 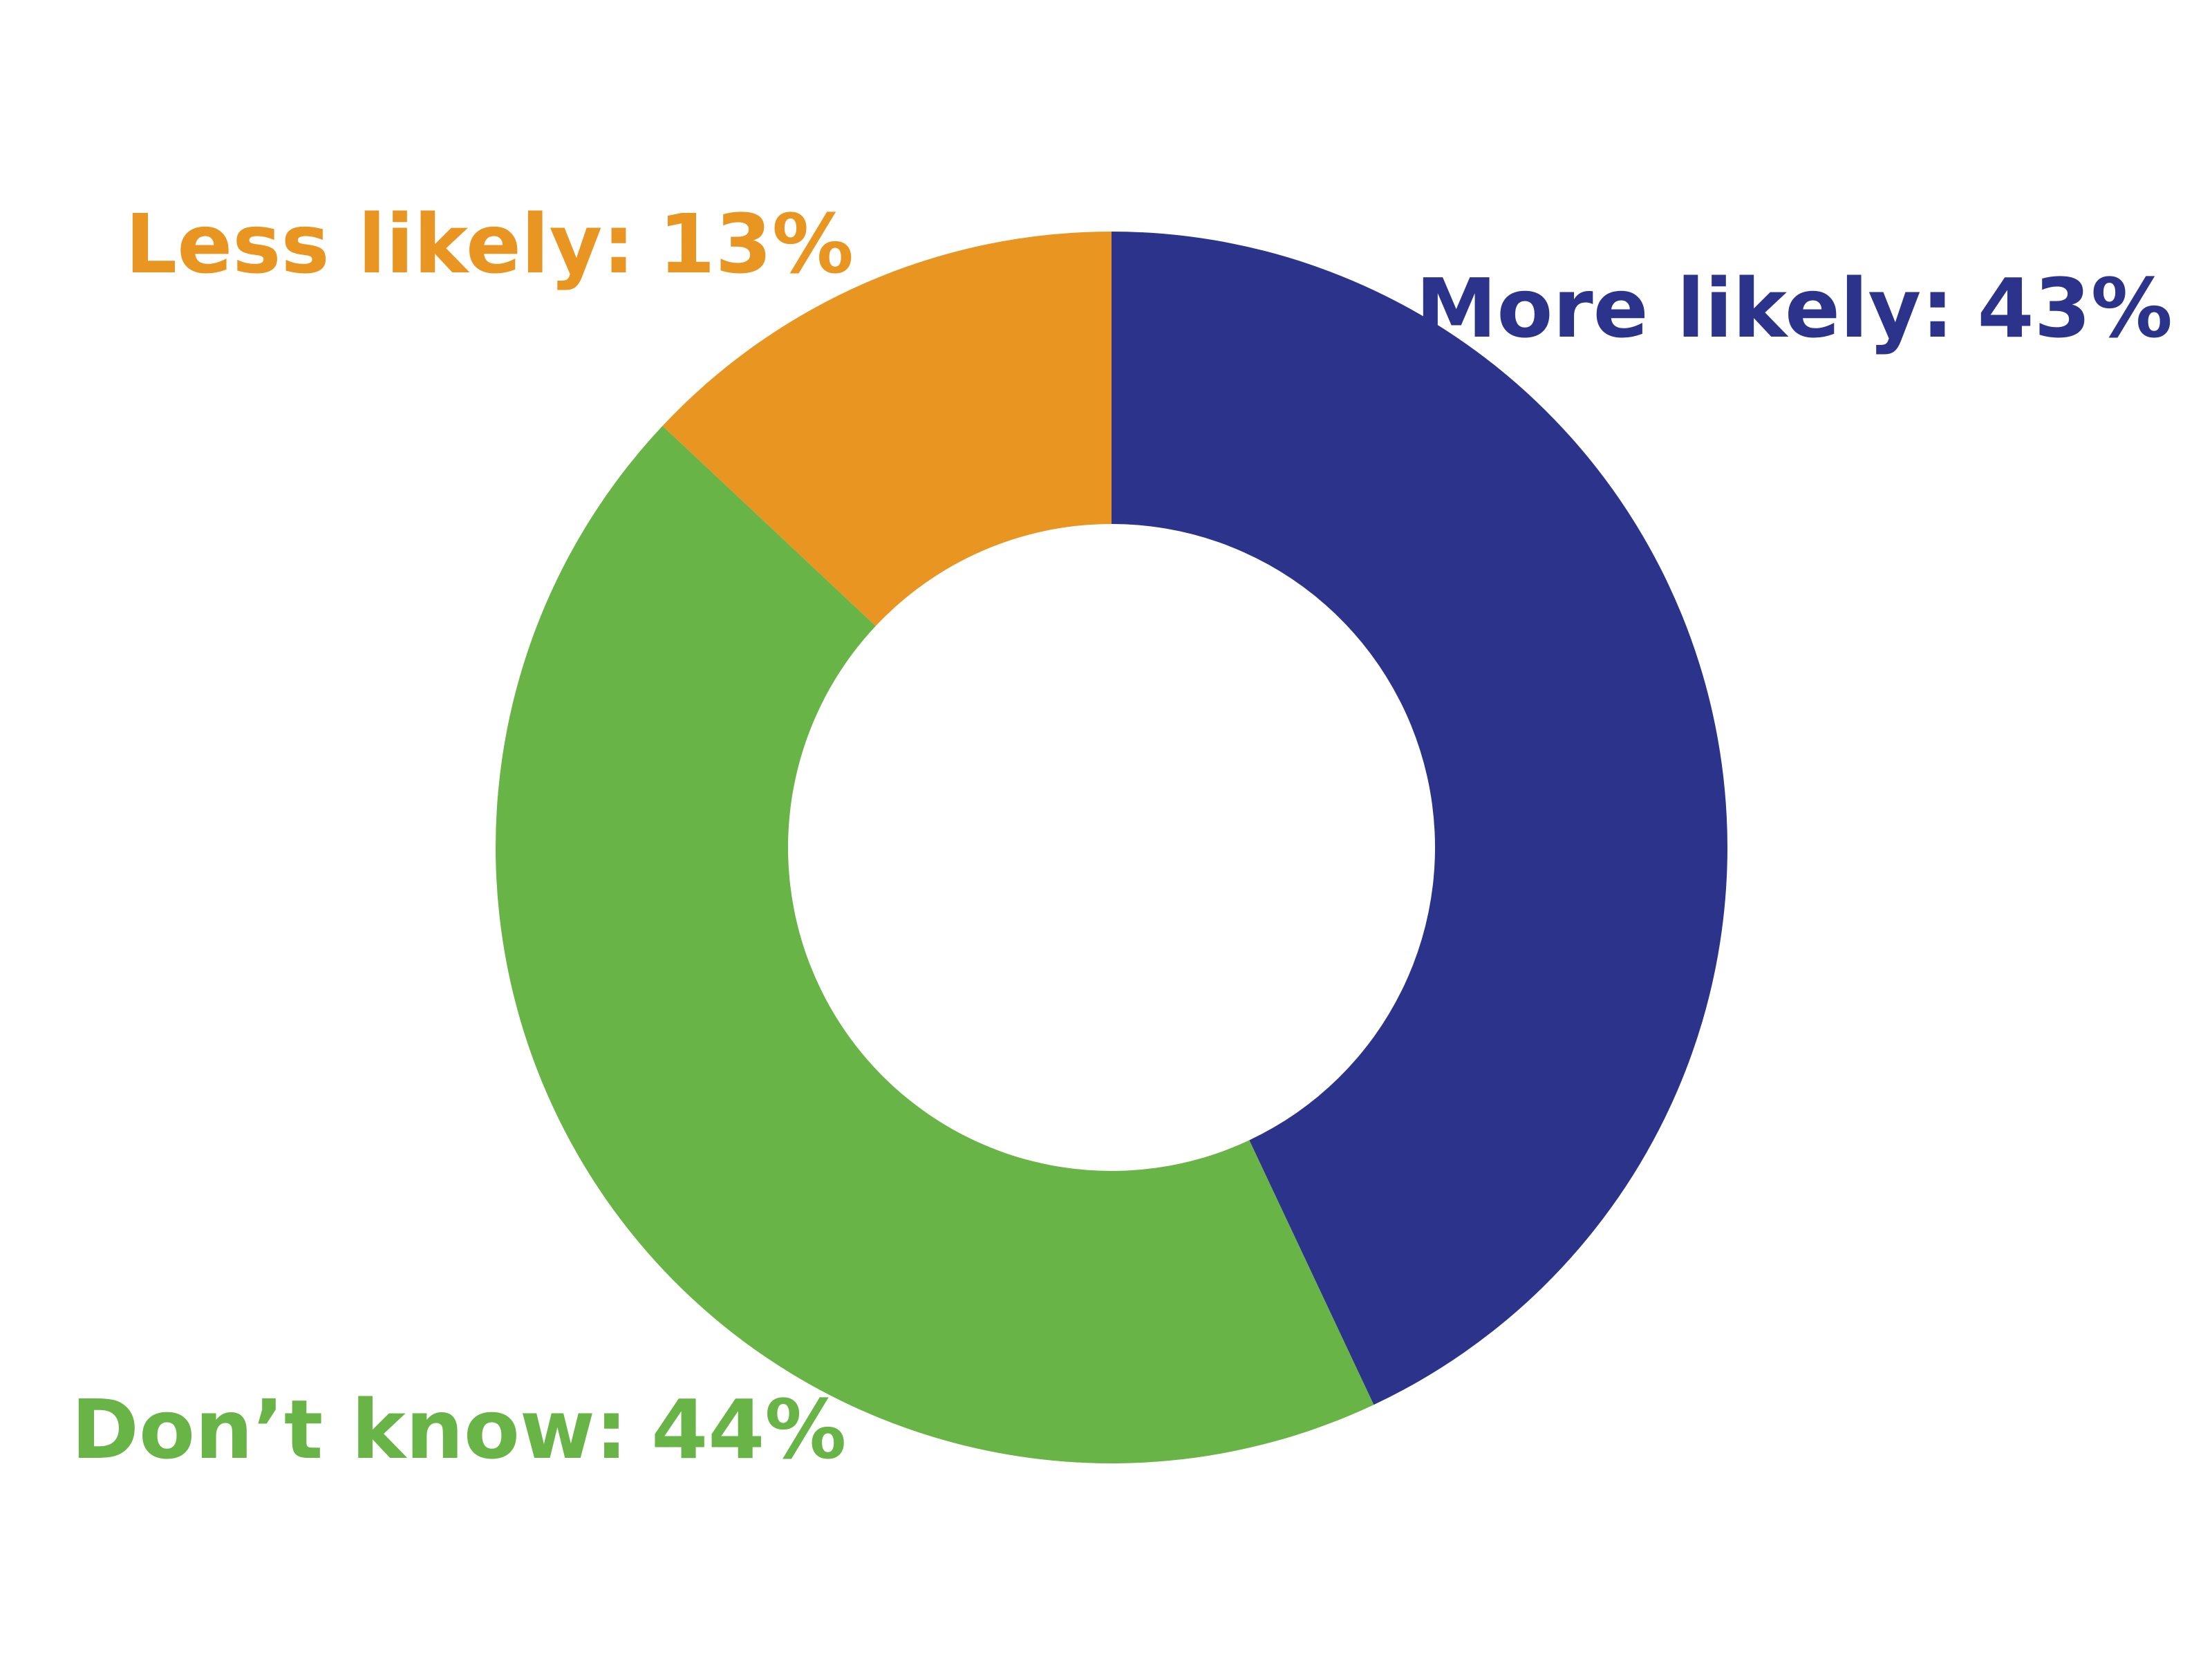 What do you see at coordinates (749, 1429) in the screenshot?
I see `slice-value: 44%` at bounding box center [749, 1429].